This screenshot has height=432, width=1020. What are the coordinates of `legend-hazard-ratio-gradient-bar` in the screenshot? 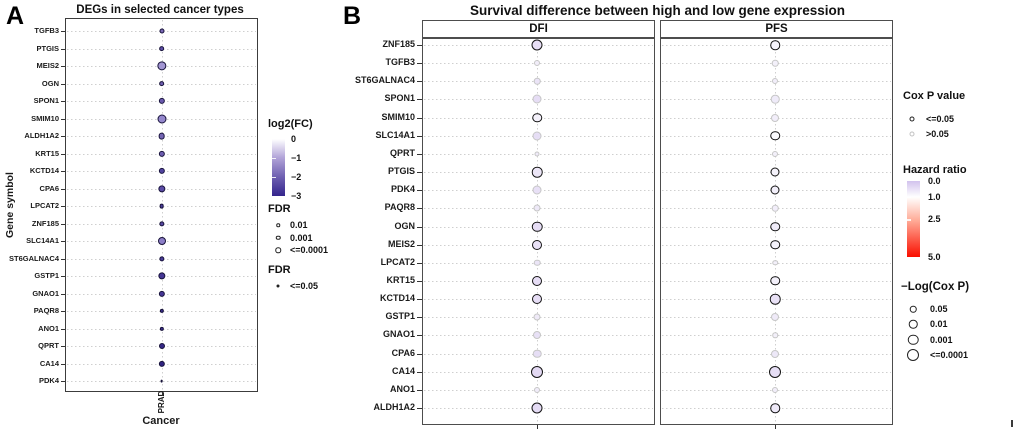 It's located at (913, 219).